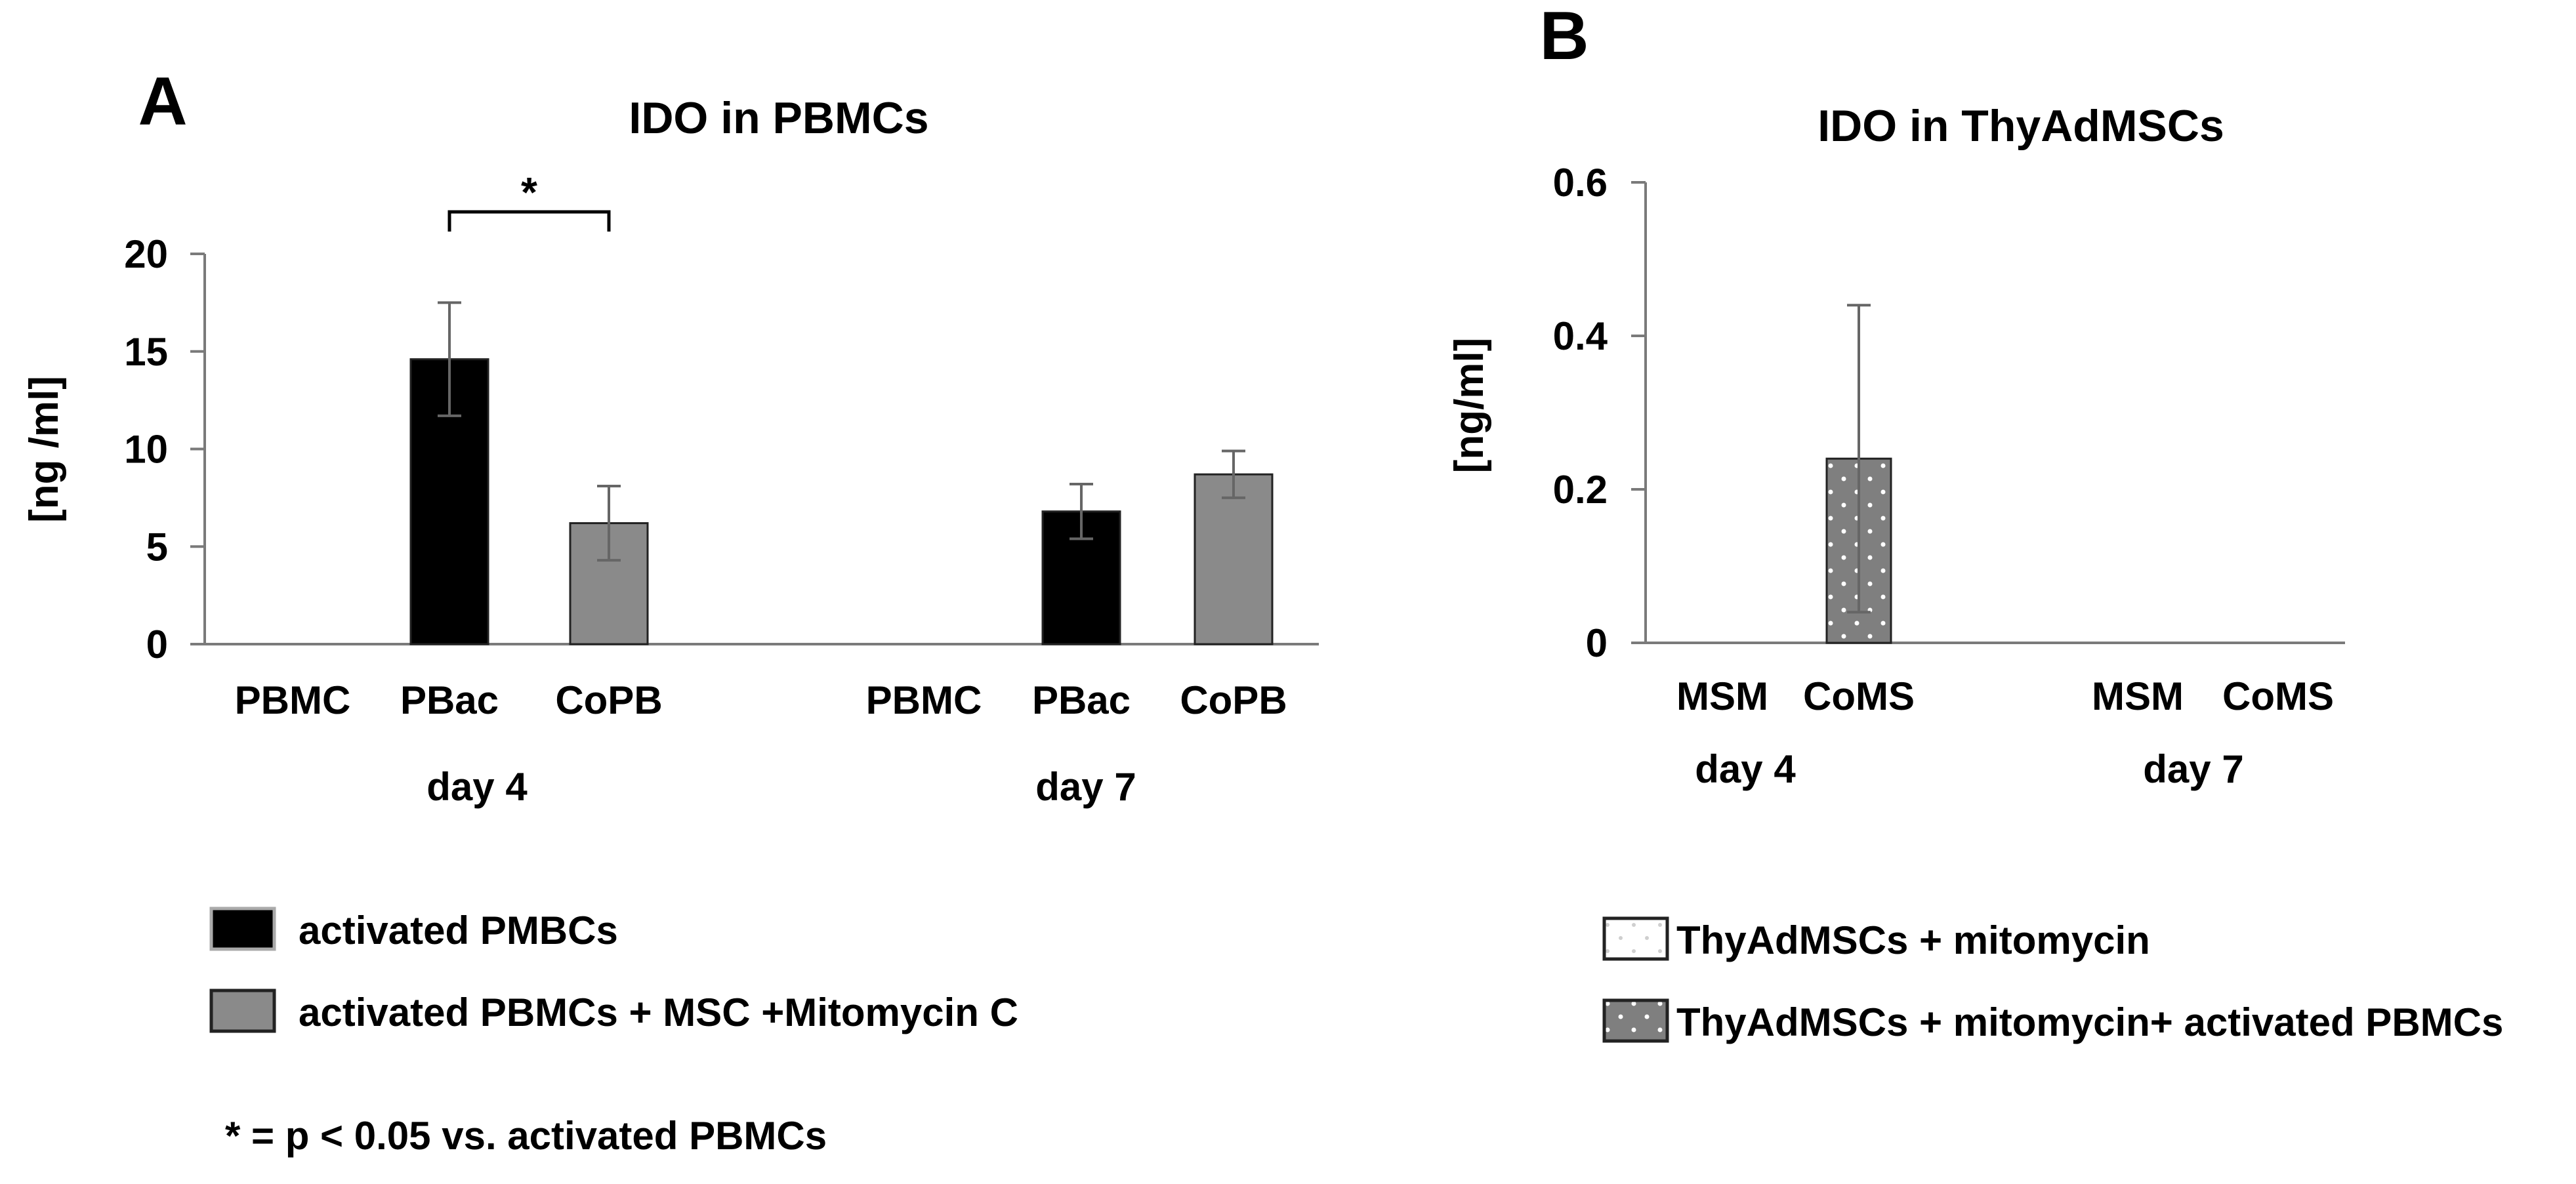  What do you see at coordinates (1580, 336) in the screenshot?
I see `y-tick-label: 0.4` at bounding box center [1580, 336].